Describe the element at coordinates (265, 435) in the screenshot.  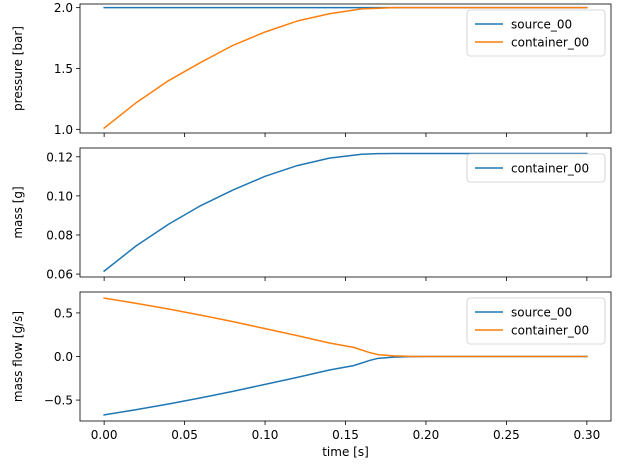
I see `x-tick-label: 0.10` at that location.